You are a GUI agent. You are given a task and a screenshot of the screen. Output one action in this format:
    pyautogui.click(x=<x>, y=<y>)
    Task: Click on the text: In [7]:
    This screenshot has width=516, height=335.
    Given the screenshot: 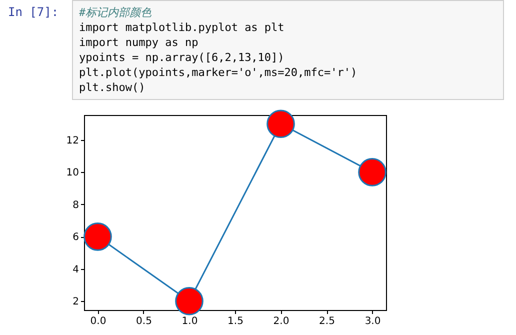 What is the action you would take?
    pyautogui.click(x=33, y=12)
    